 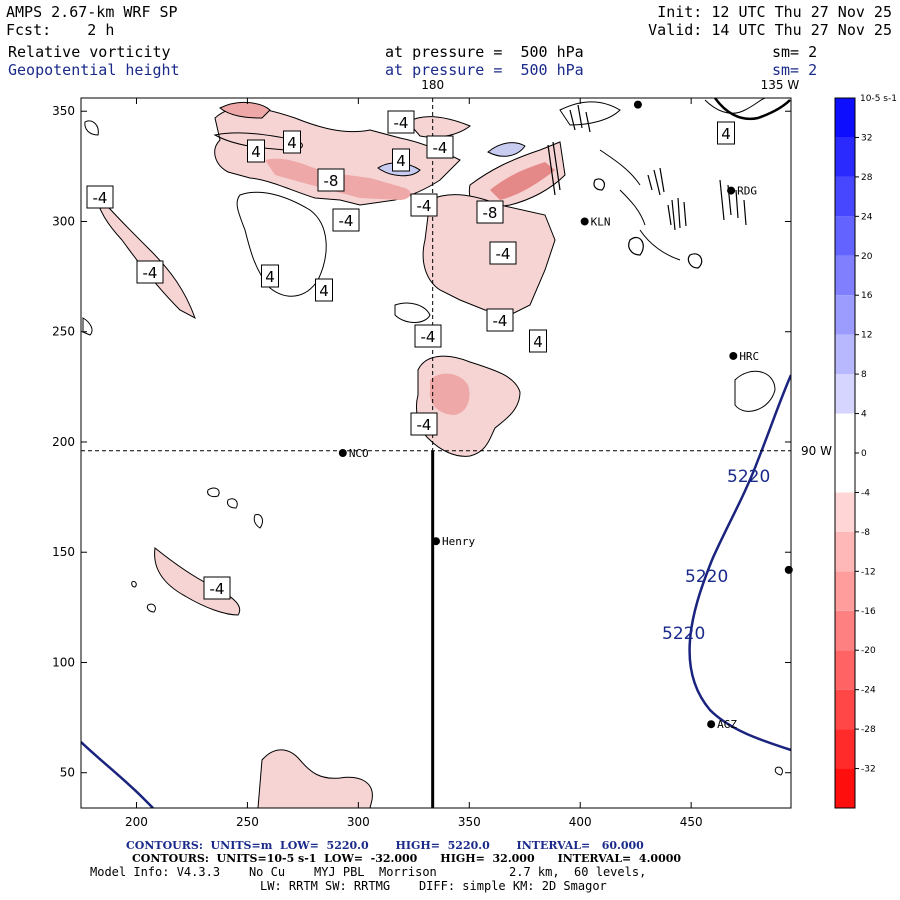 I want to click on contour-line-diag-cluster, so click(x=640, y=205).